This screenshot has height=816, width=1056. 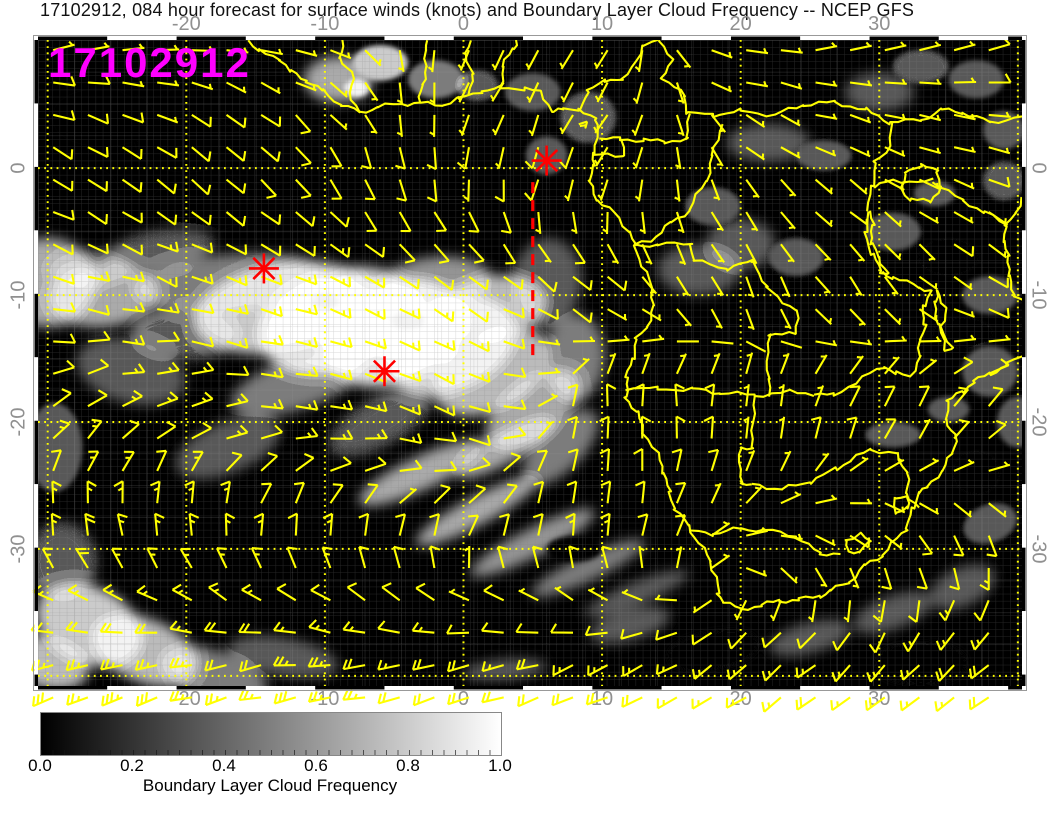 What do you see at coordinates (500, 765) in the screenshot?
I see `colorbar-tick-label: 1.0` at bounding box center [500, 765].